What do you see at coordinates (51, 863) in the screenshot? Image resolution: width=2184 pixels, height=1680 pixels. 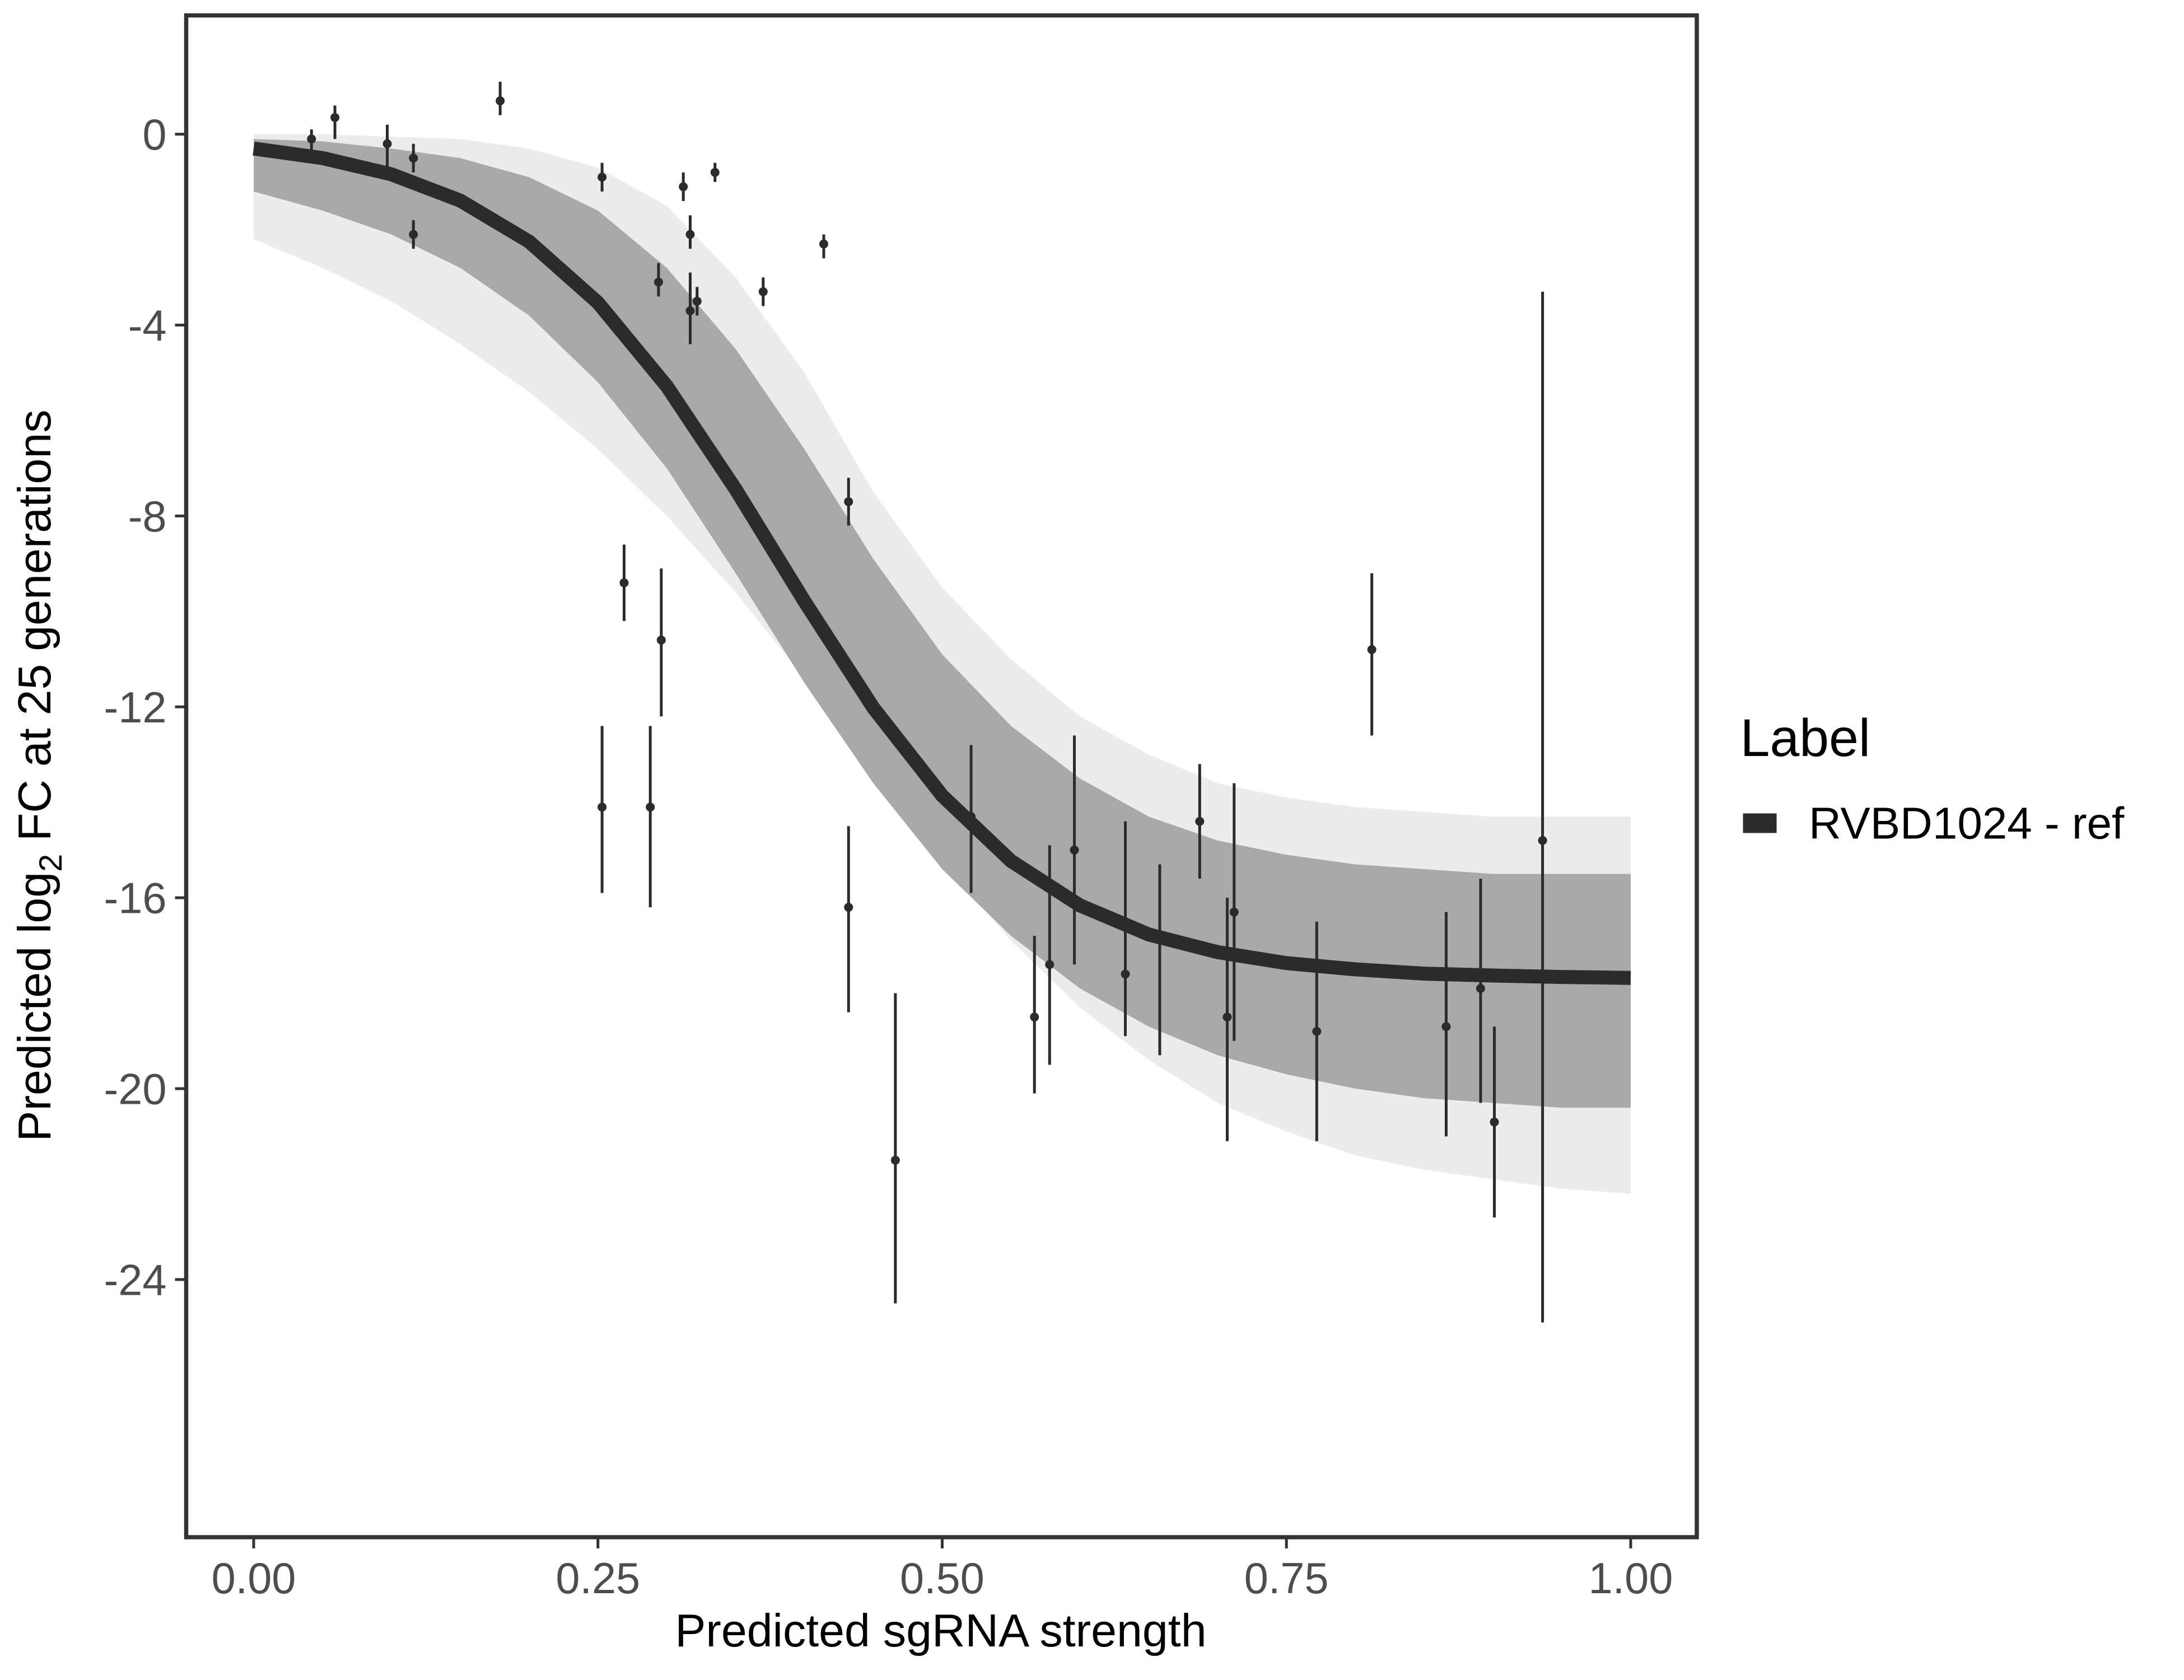 I see `y-axis-title-subscript: 2` at bounding box center [51, 863].